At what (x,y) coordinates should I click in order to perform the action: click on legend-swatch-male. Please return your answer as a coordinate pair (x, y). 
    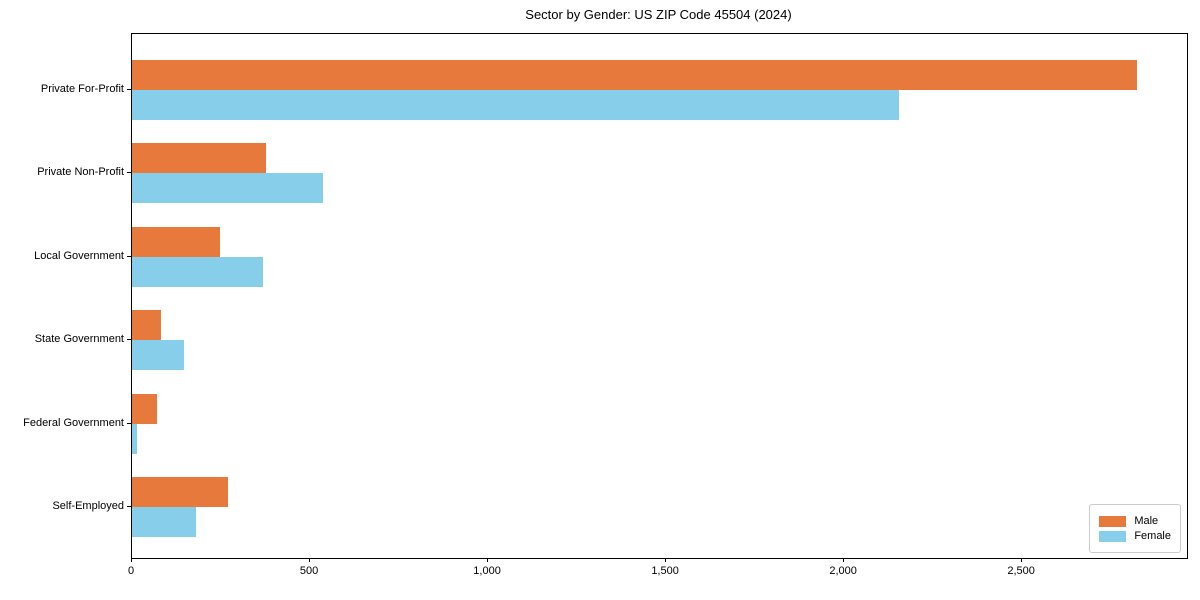
    Looking at the image, I should click on (1113, 521).